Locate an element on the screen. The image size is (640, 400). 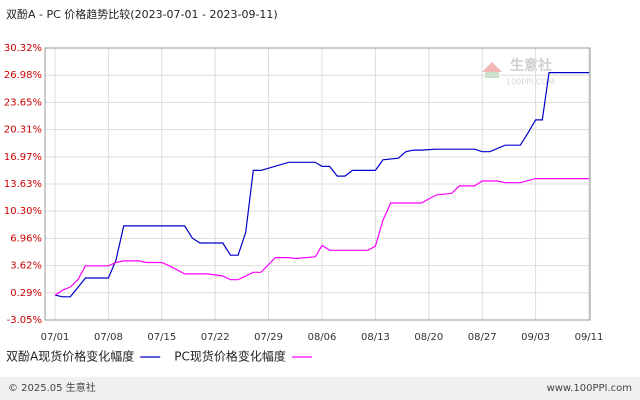
x-tick-label: 07/01 is located at coordinates (55, 337).